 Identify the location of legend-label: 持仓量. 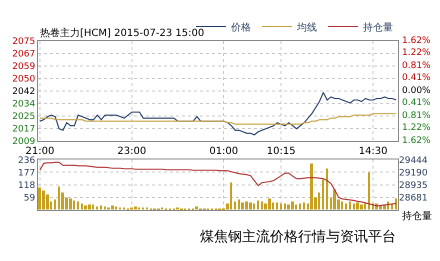
(378, 27).